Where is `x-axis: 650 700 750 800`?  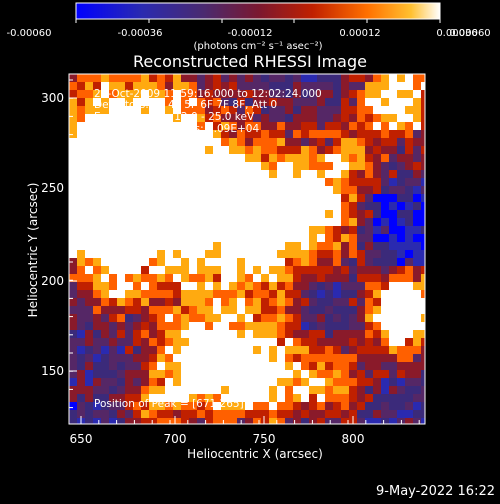
x-axis: 650 700 750 800 is located at coordinates (245, 431).